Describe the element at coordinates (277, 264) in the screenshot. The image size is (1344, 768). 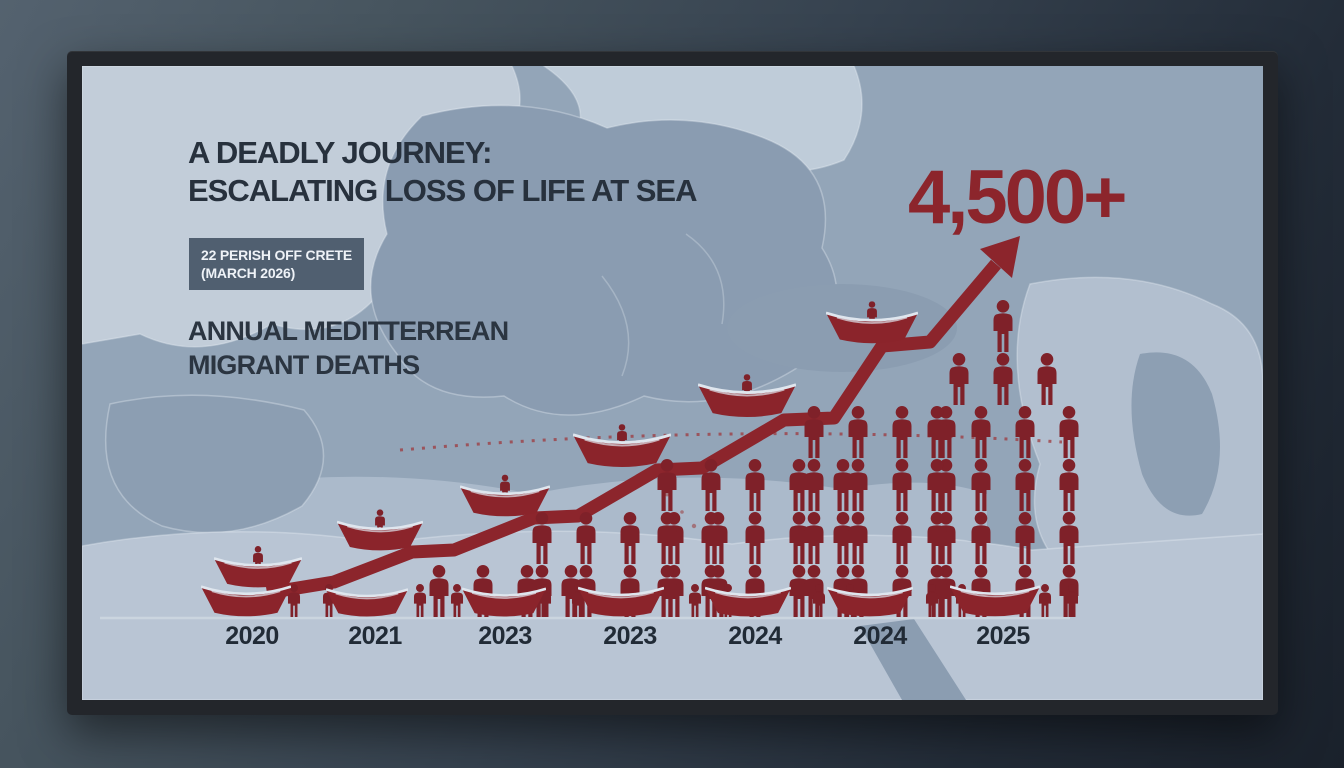
I see `crete-incident-badge: 22 PERISH OFF CRETE (MARCH 2026)` at that location.